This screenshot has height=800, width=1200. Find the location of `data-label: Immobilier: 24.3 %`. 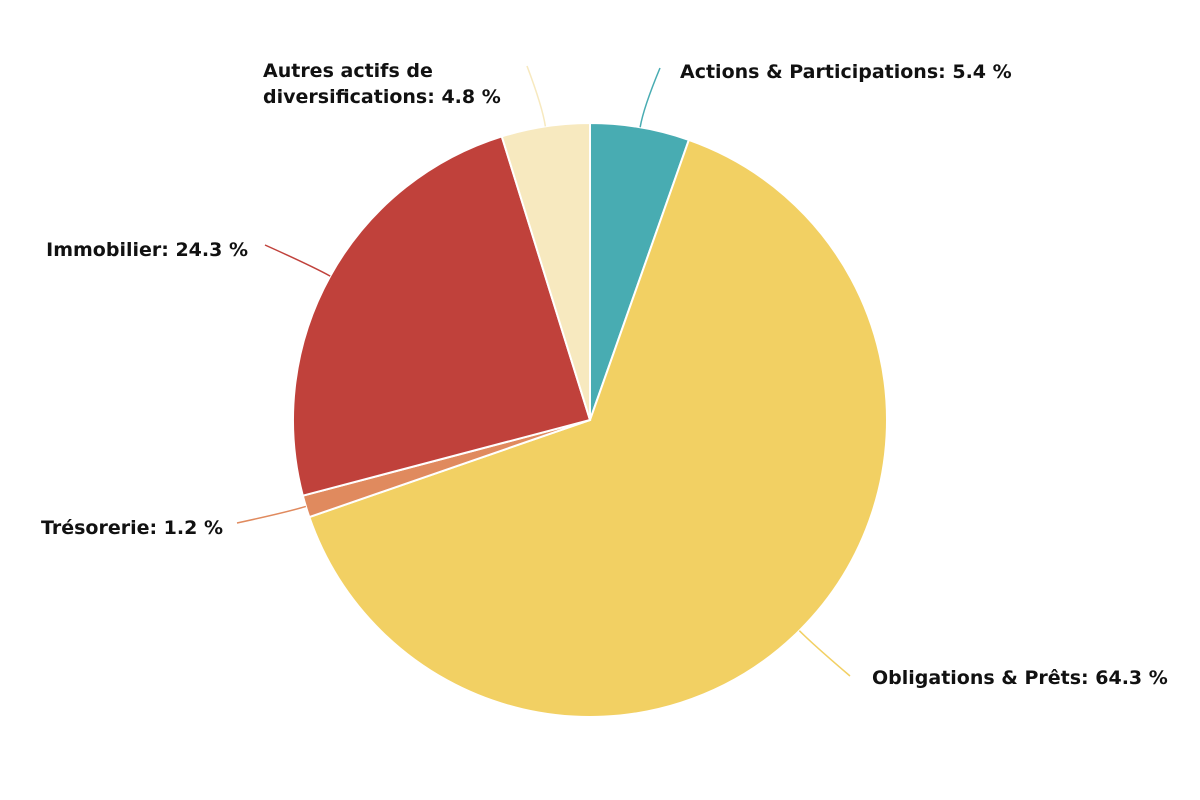

data-label: Immobilier: 24.3 % is located at coordinates (147, 250).